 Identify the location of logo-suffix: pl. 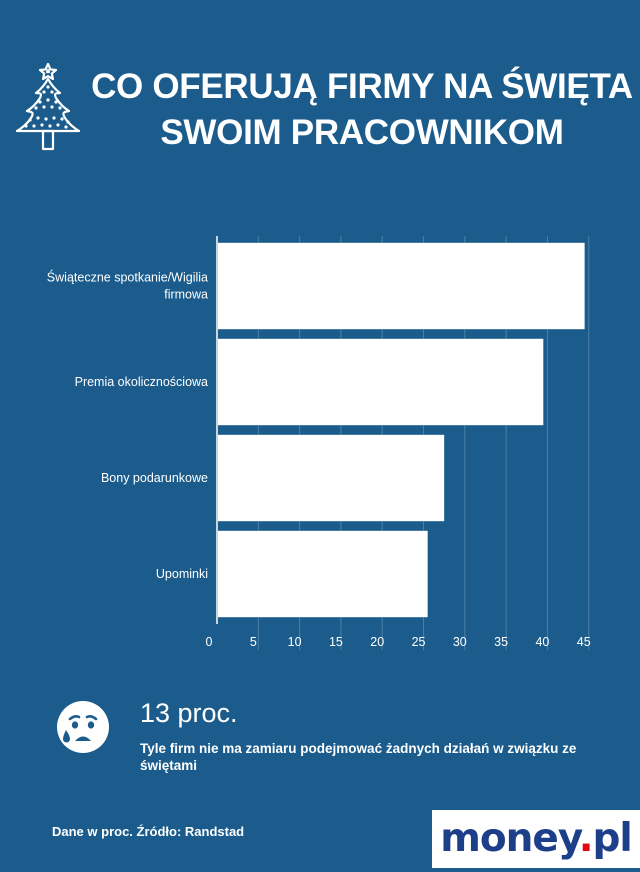
(612, 838).